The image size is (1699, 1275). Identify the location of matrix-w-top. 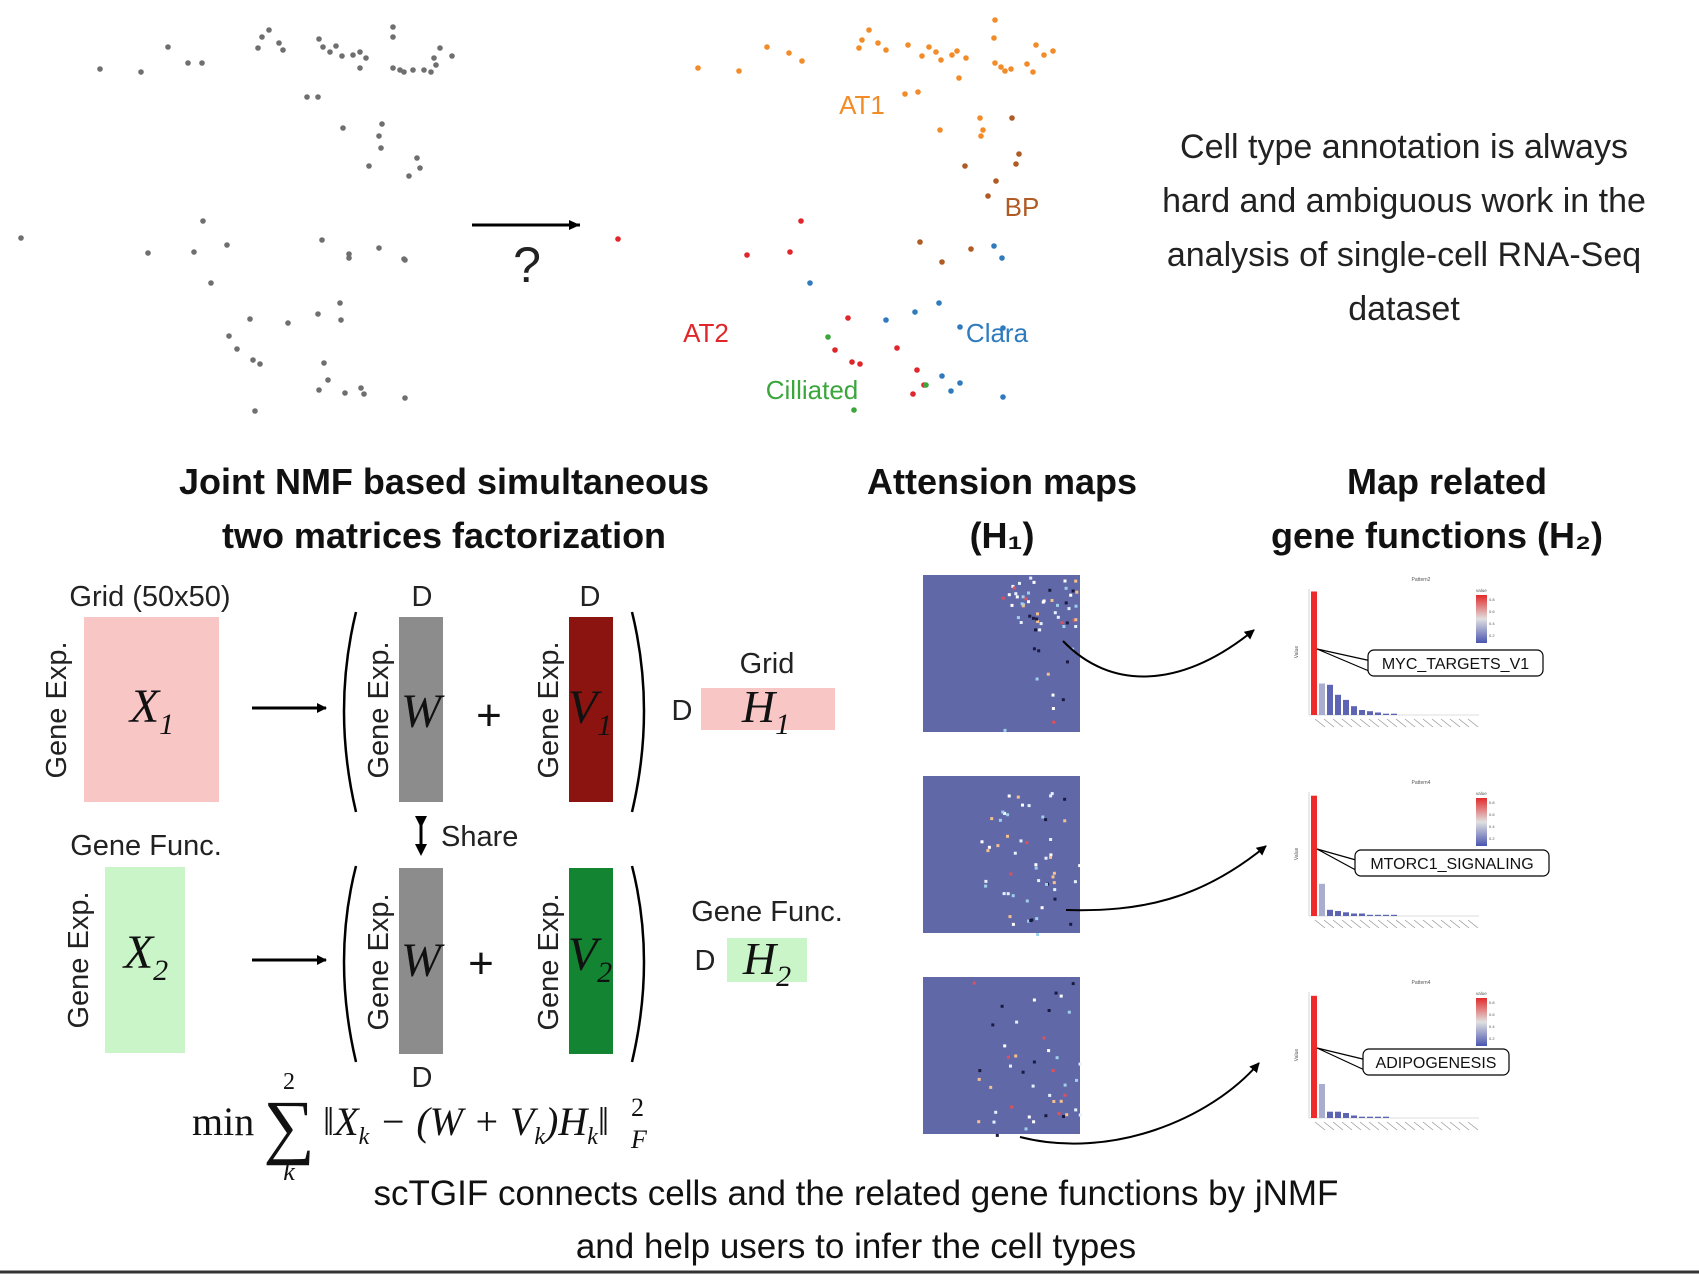
(421, 709).